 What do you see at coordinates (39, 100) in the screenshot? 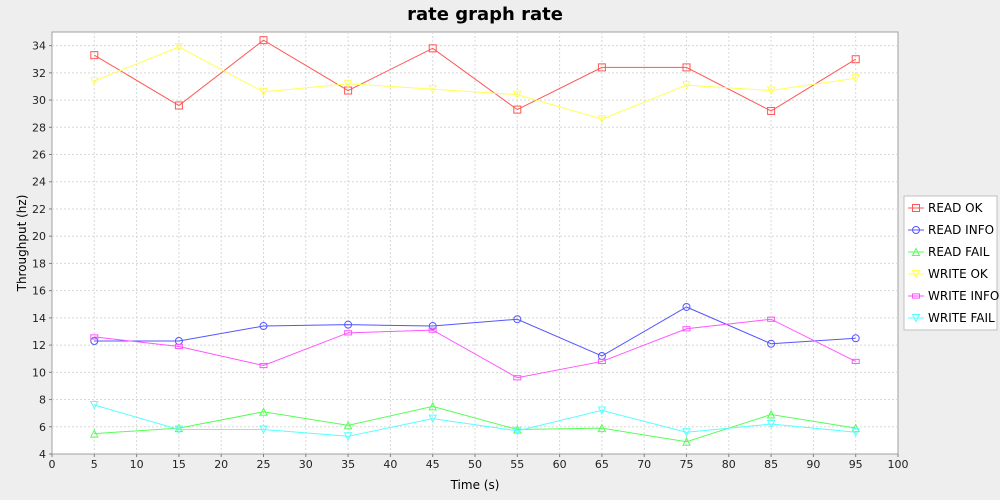
I see `y-tick-label: 30` at bounding box center [39, 100].